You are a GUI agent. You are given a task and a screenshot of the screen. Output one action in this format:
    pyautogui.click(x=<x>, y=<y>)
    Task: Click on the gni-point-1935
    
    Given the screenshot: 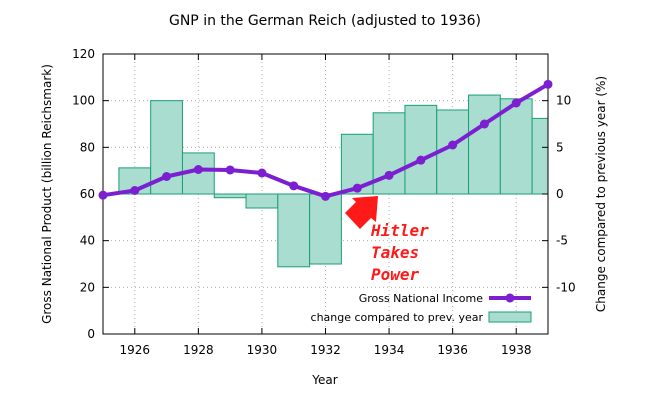 What is the action you would take?
    pyautogui.click(x=421, y=160)
    